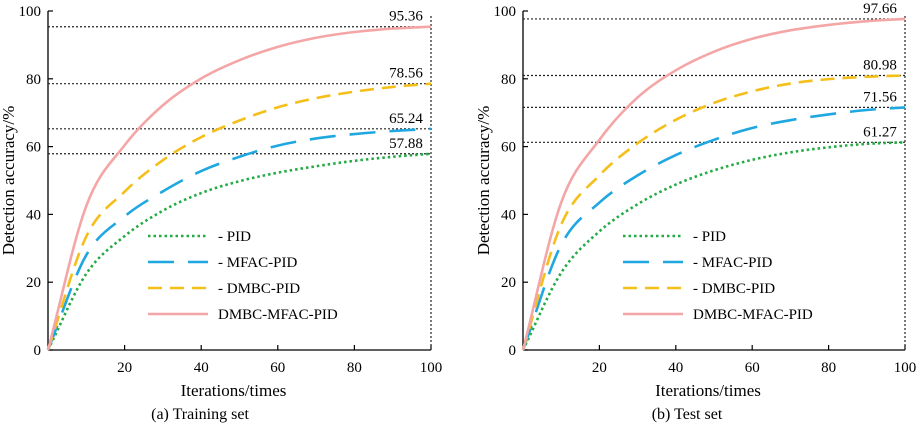 The height and width of the screenshot is (427, 920). I want to click on annotation-value: 78.56, so click(406, 74).